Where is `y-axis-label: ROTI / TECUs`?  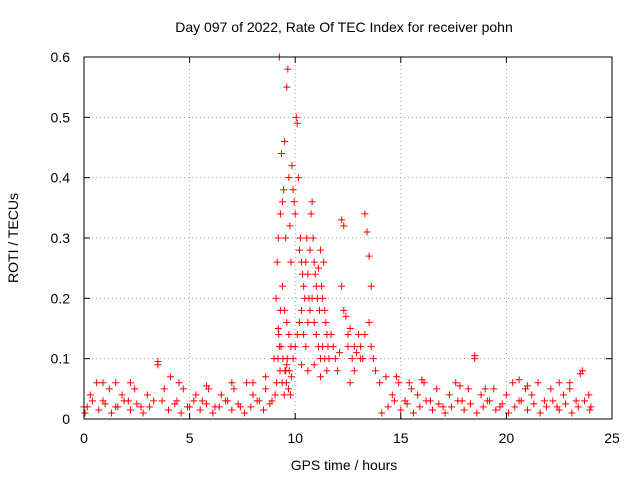 y-axis-label: ROTI / TECUs is located at coordinates (13, 238).